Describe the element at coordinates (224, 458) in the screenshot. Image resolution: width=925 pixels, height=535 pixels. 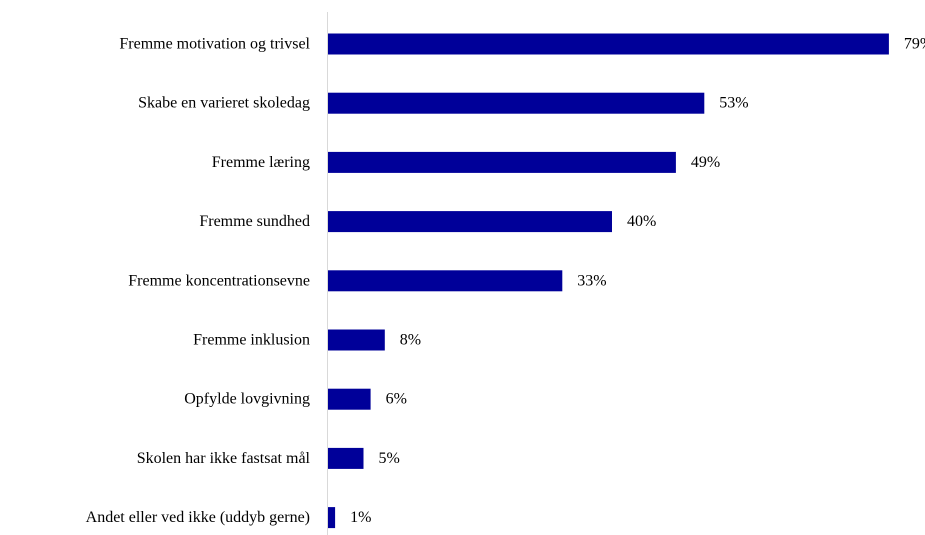
I see `category-label: Skolen har ikke fastsat mål` at that location.